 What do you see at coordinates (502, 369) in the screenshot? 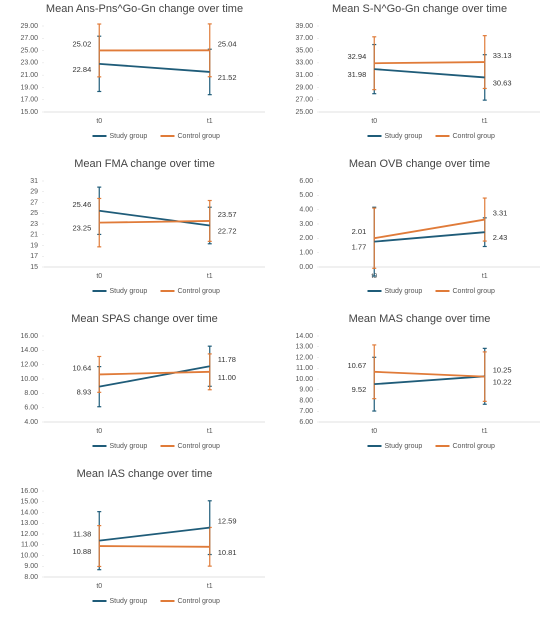
I see `data-label: 10.25` at bounding box center [502, 369].